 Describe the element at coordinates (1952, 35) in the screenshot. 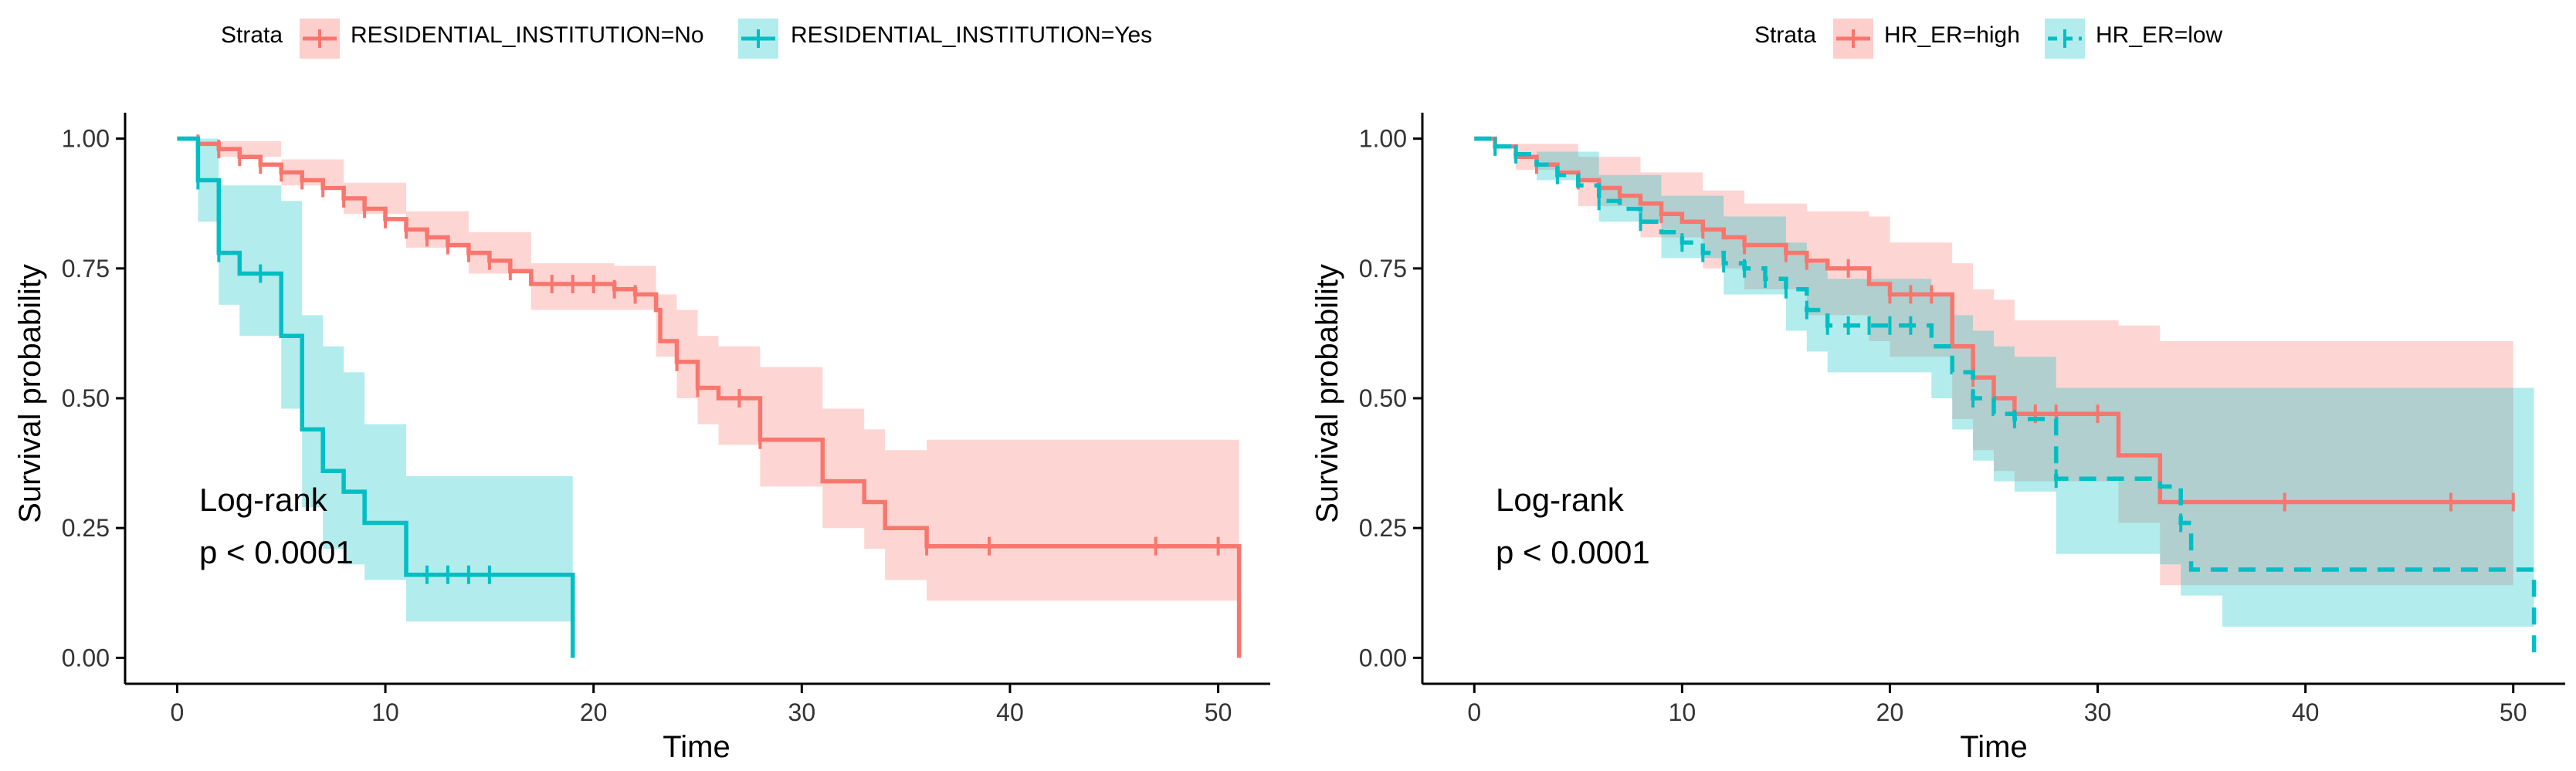

I see `legend-label-0: HR_ER=high` at that location.